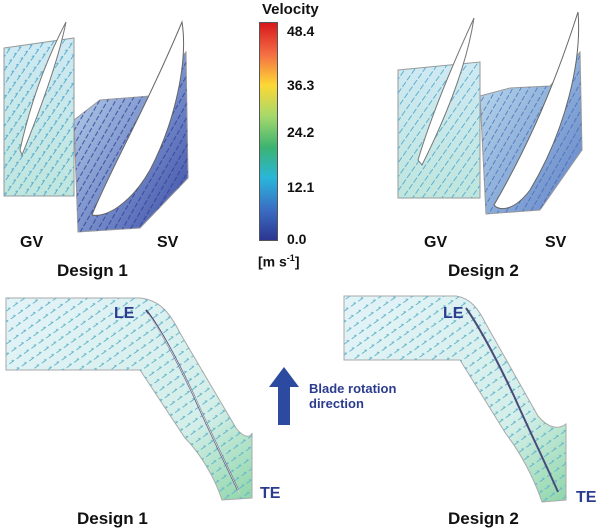 Image resolution: width=598 pixels, height=528 pixels. What do you see at coordinates (453, 313) in the screenshot?
I see `le-label-design2: LE` at bounding box center [453, 313].